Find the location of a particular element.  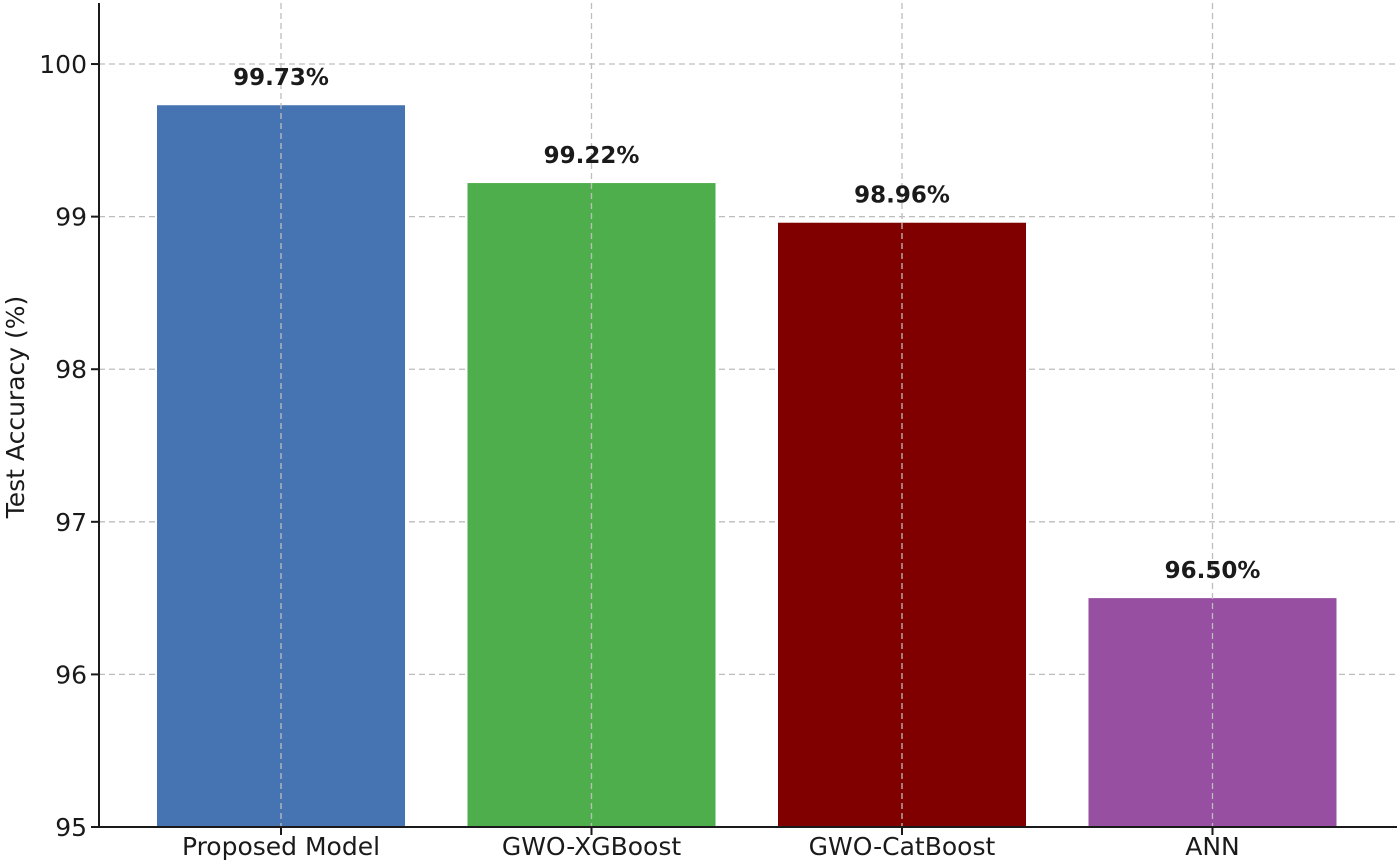

x-tick-labels: Proposed Model GWO-XGBoost GWO-CatBoost ANN is located at coordinates (711, 844).